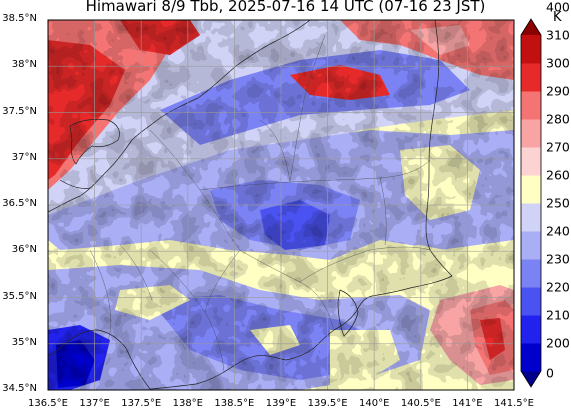 This screenshot has height=409, width=571. I want to click on lon-tick-label: 140°E, so click(374, 403).